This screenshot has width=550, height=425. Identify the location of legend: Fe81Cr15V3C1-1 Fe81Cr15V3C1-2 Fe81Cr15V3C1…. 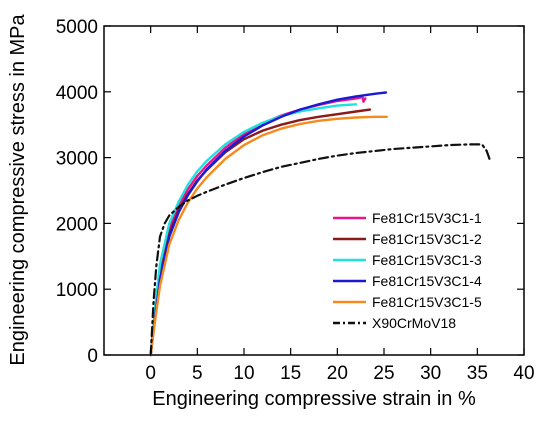
(407, 270).